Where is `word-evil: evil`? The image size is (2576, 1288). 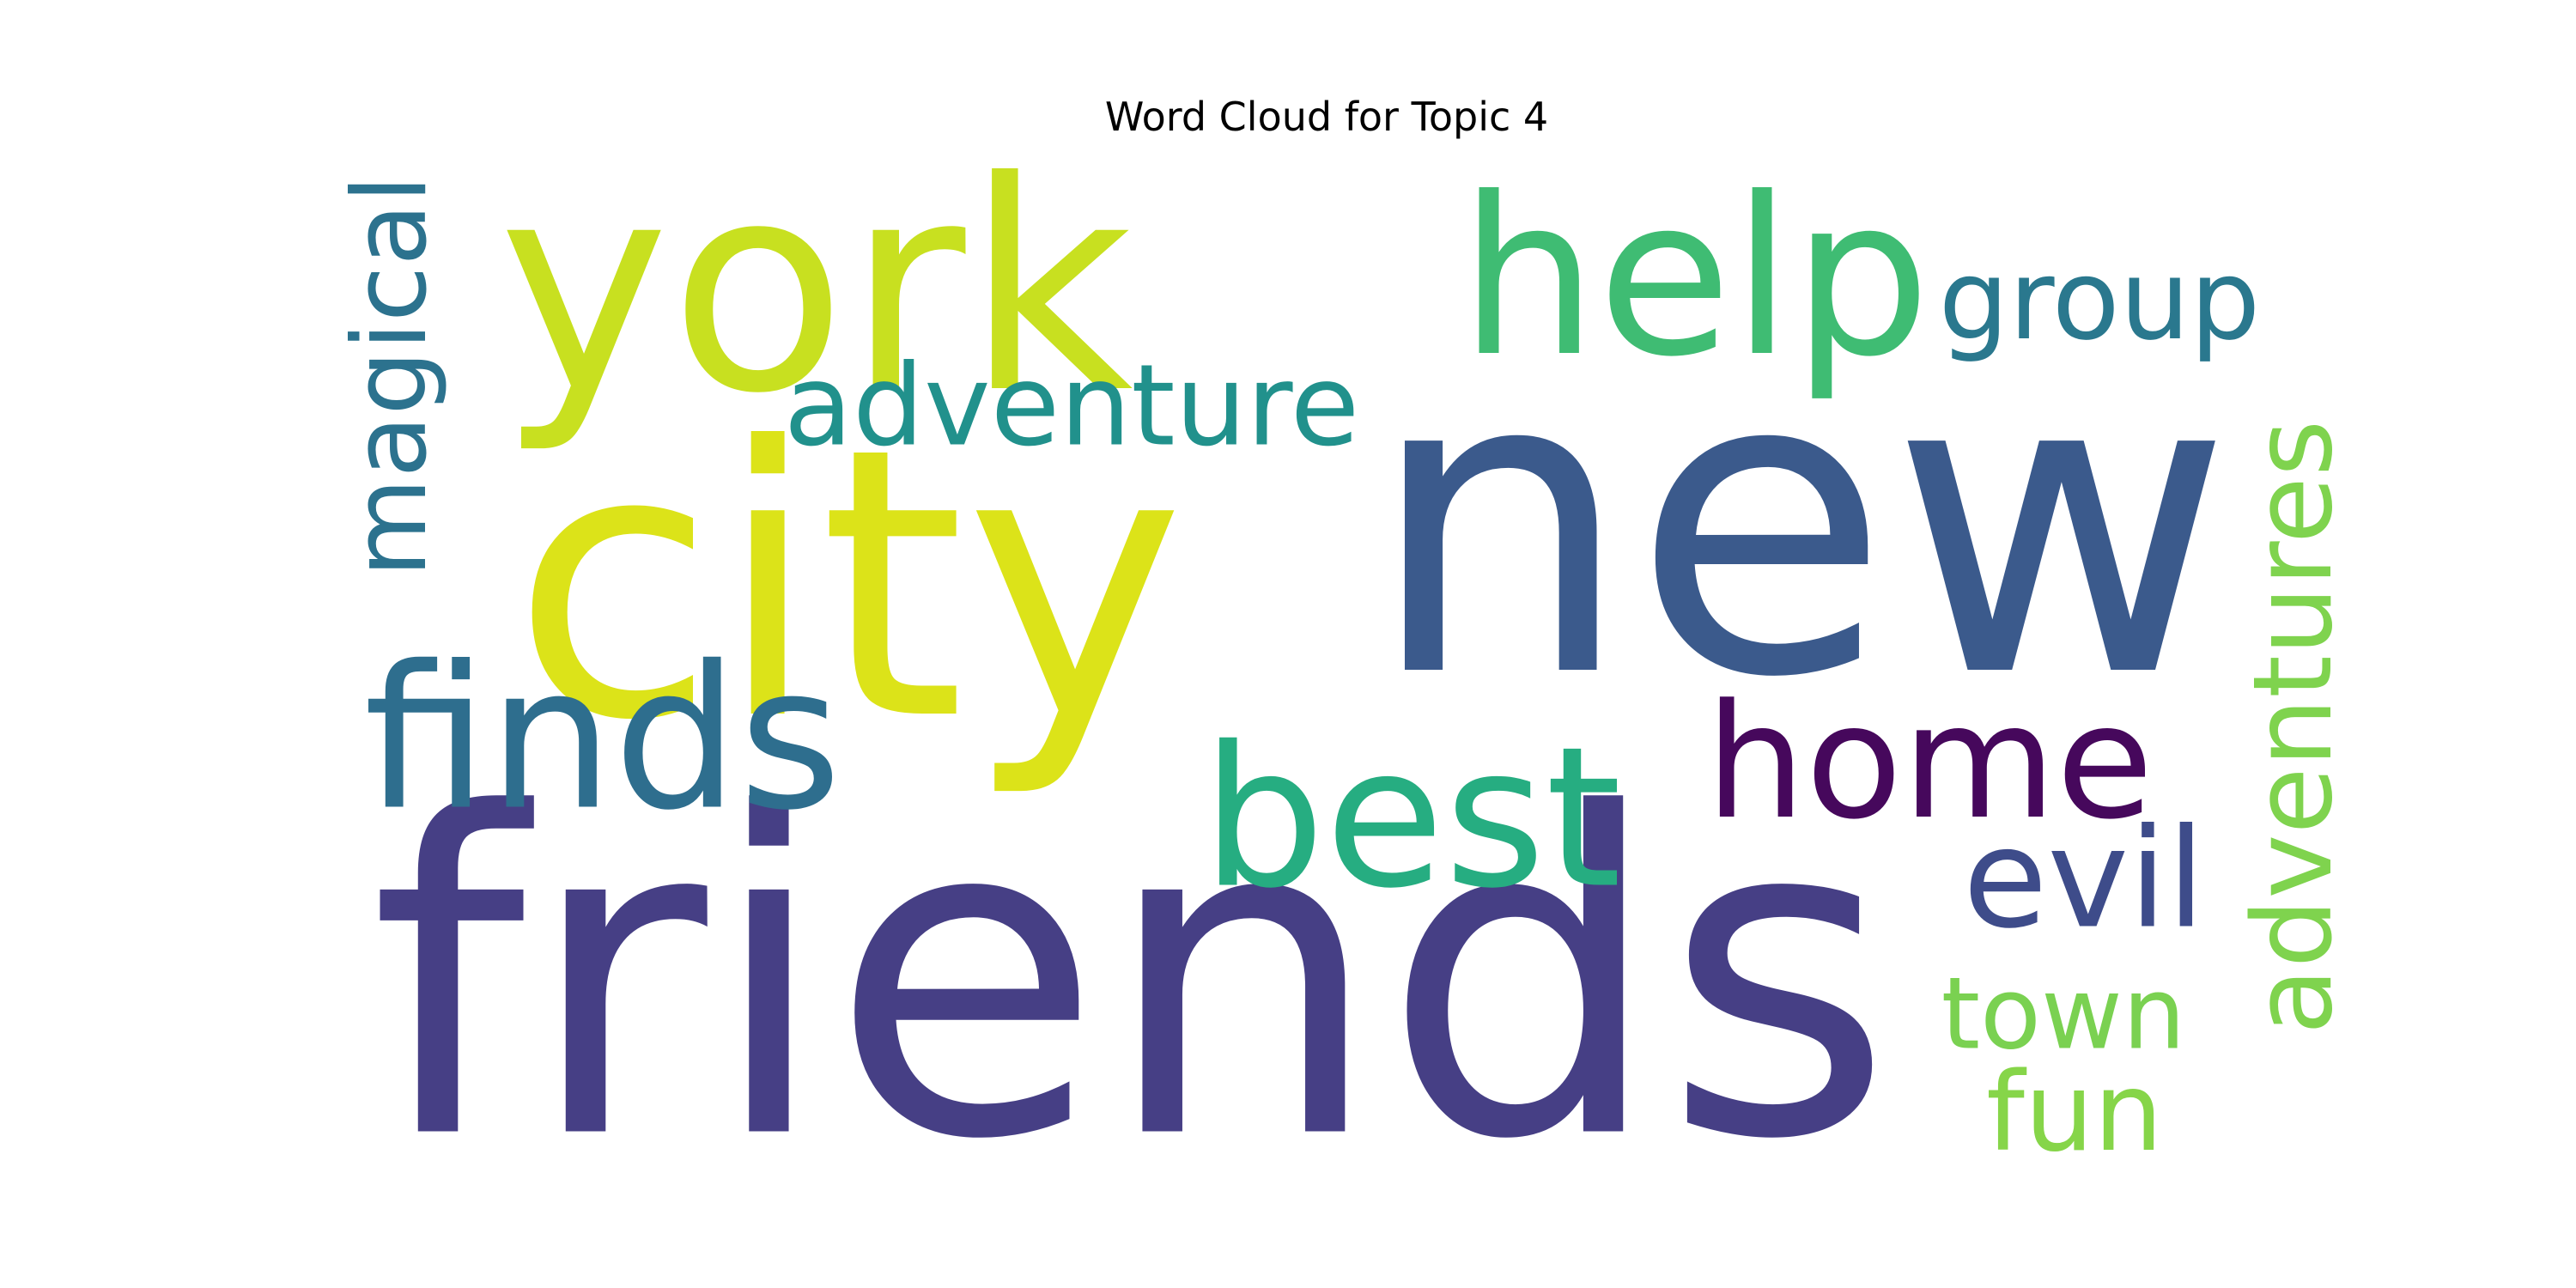 word-evil: evil is located at coordinates (2084, 879).